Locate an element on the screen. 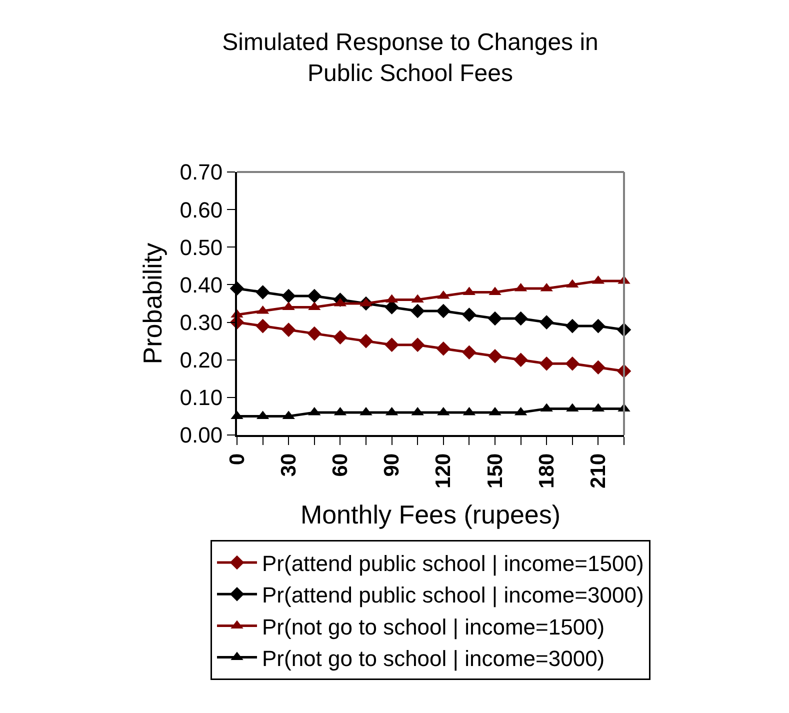 The height and width of the screenshot is (713, 789). y-tick-label: 0.20 is located at coordinates (201, 360).